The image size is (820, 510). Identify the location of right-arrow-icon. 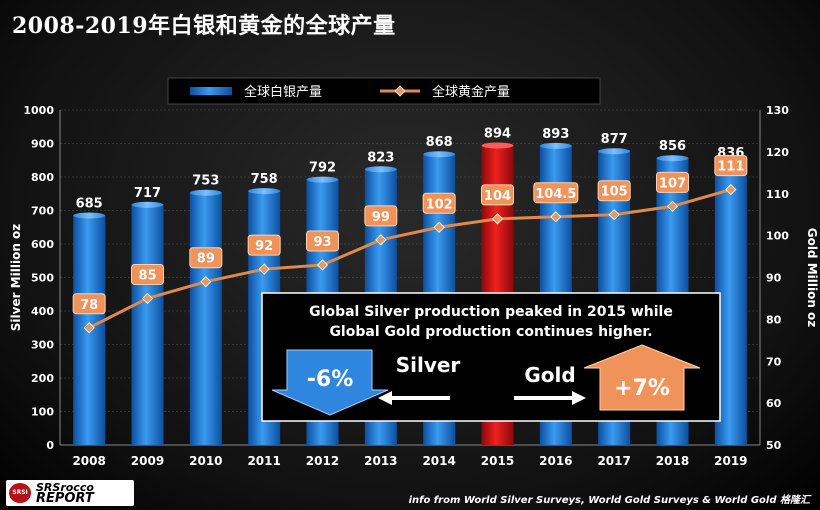
(550, 398).